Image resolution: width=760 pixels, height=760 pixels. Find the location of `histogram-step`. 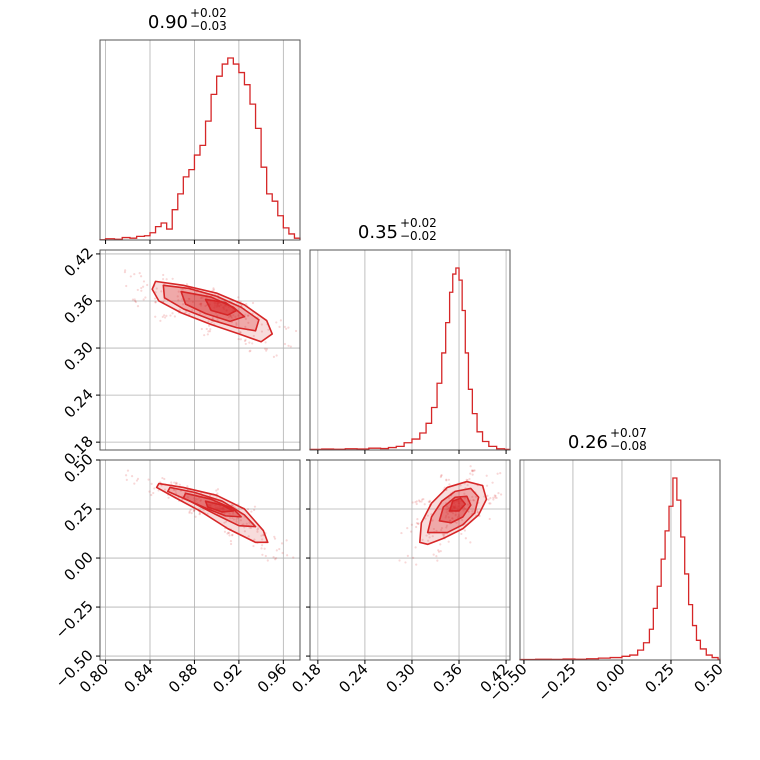

histogram-step is located at coordinates (410, 359).